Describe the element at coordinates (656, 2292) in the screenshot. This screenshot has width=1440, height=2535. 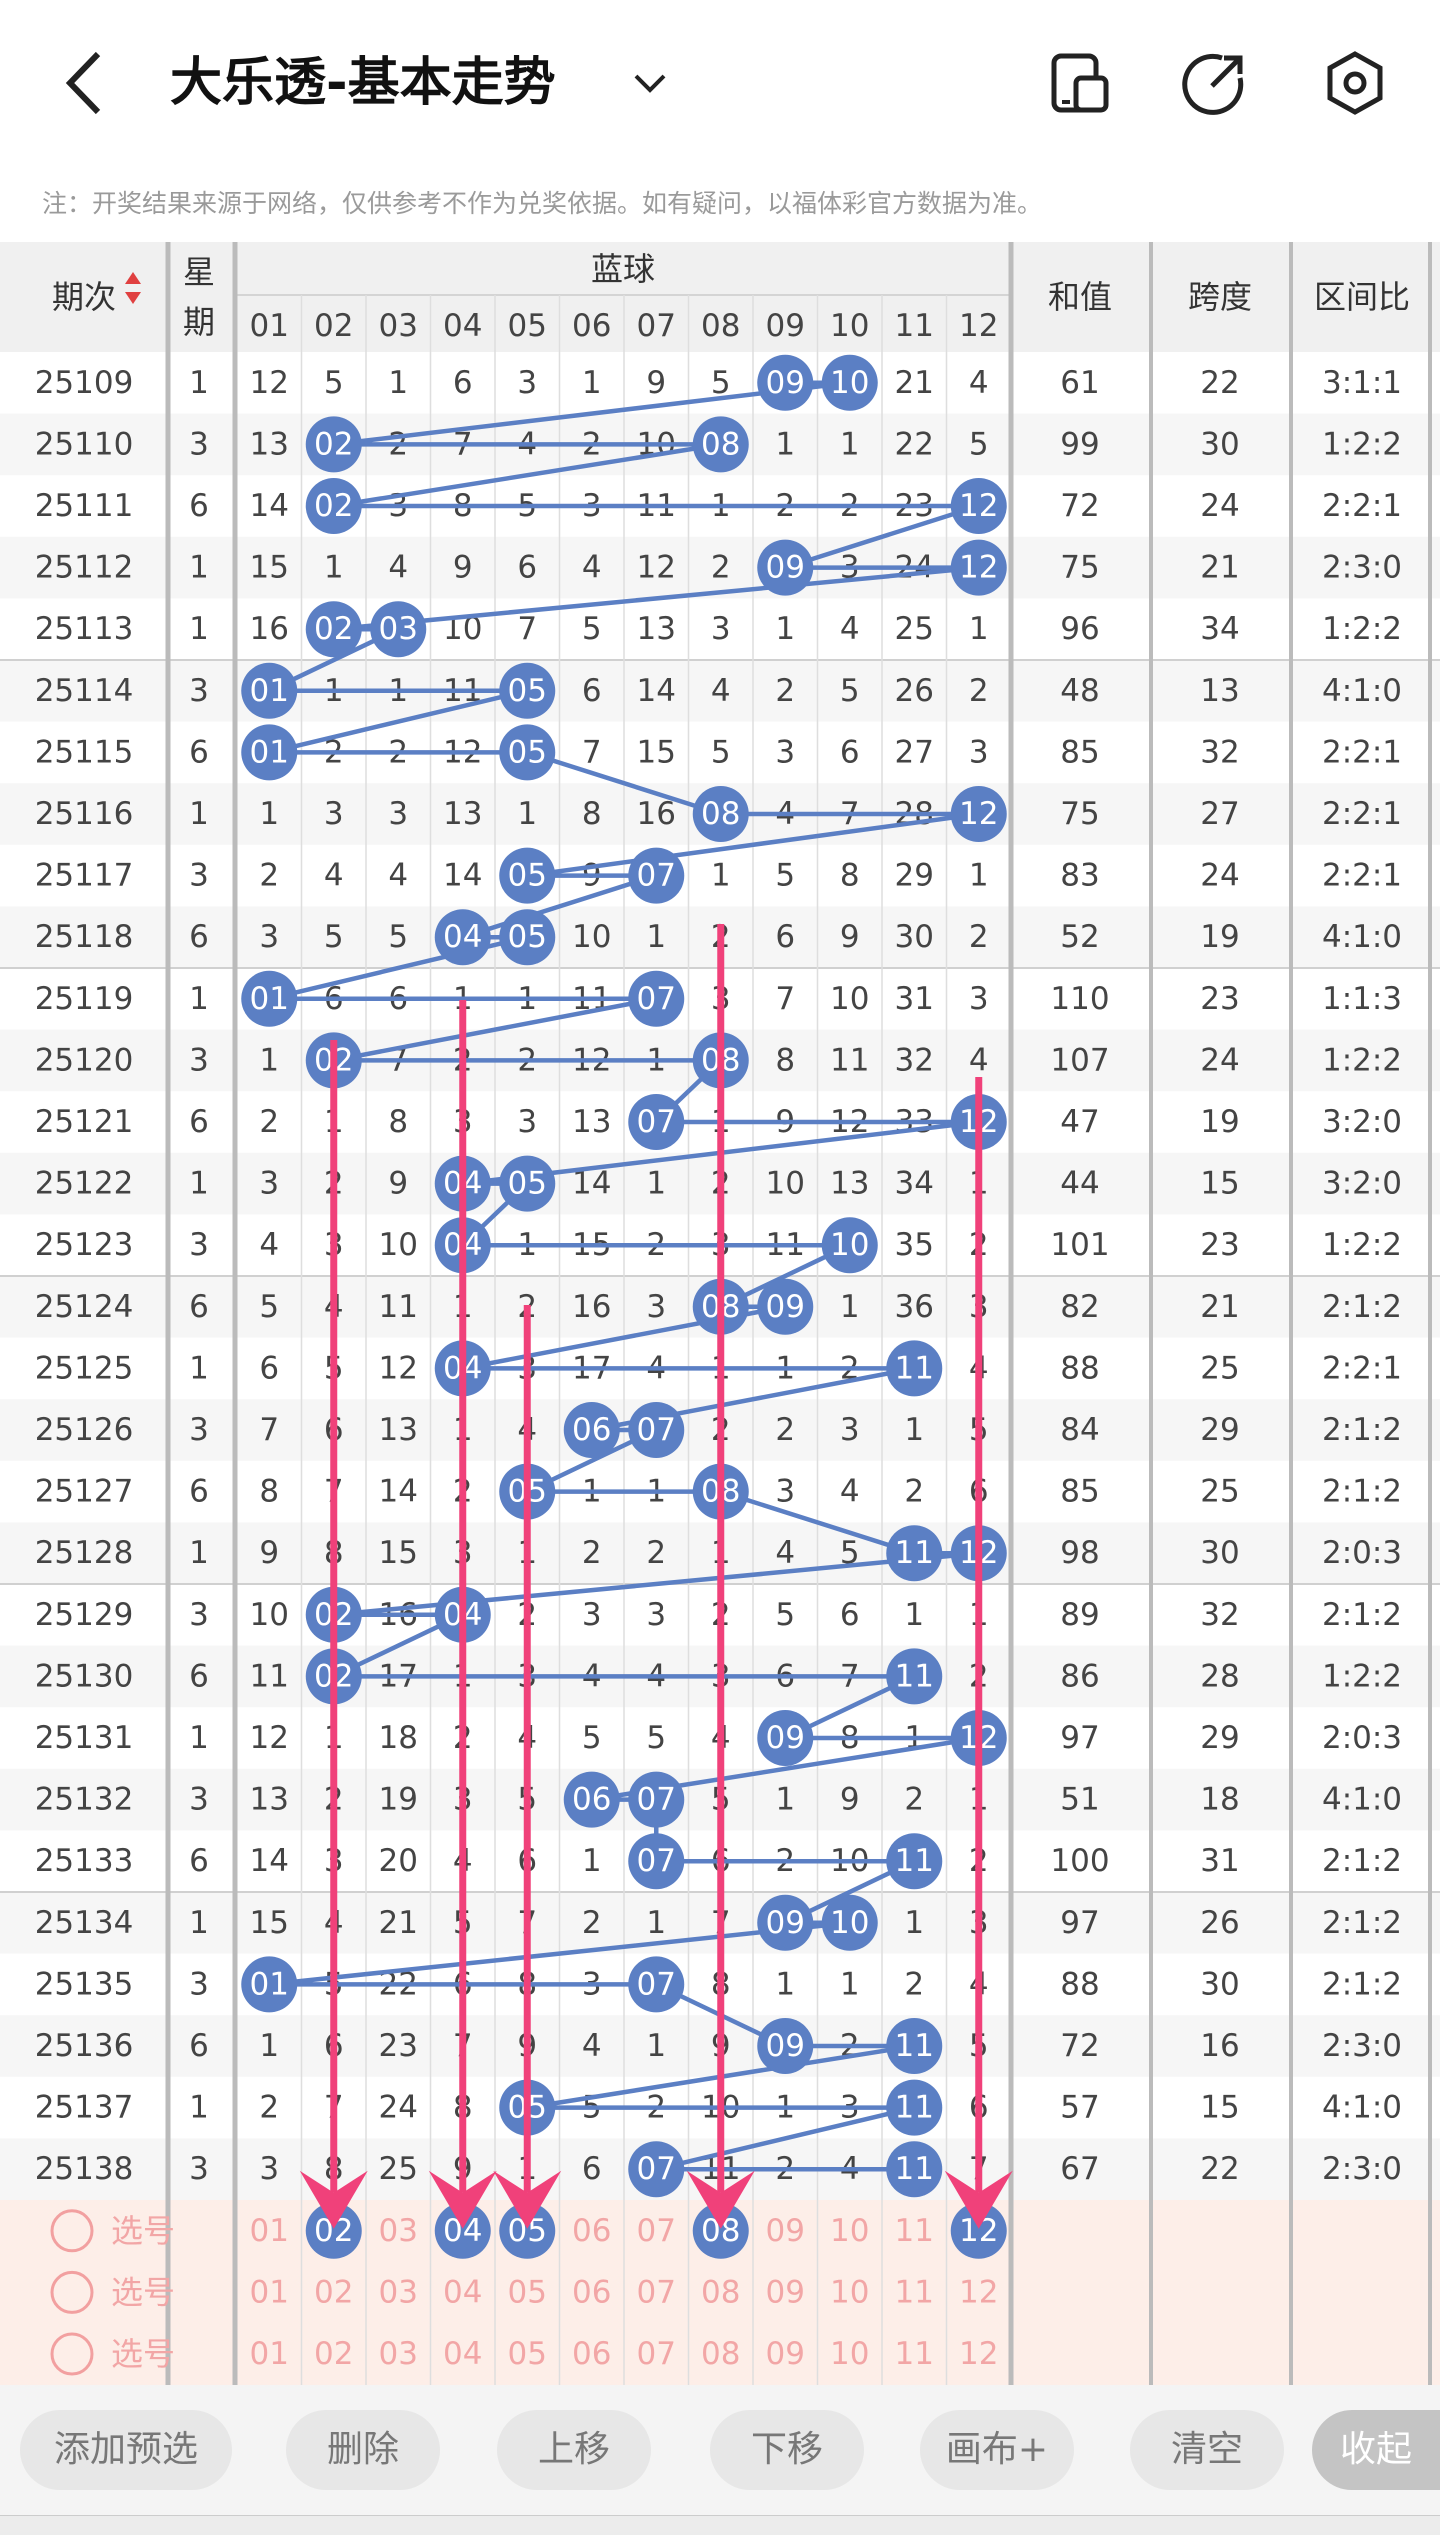
I see `pick-ball: 07` at that location.